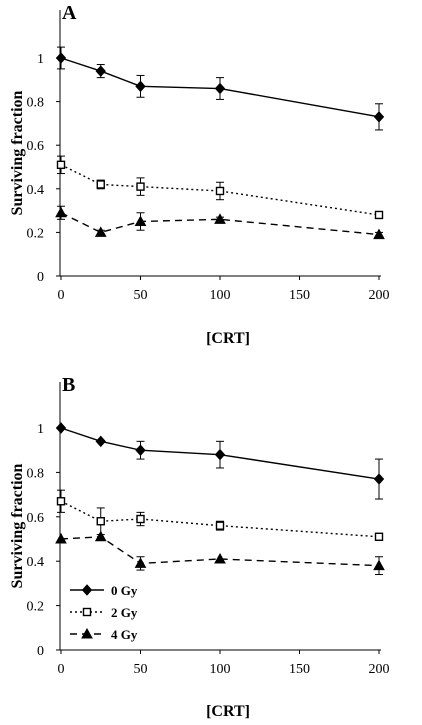 Image resolution: width=422 pixels, height=725 pixels. What do you see at coordinates (104, 634) in the screenshot?
I see `legend-item: 4 Gy` at bounding box center [104, 634].